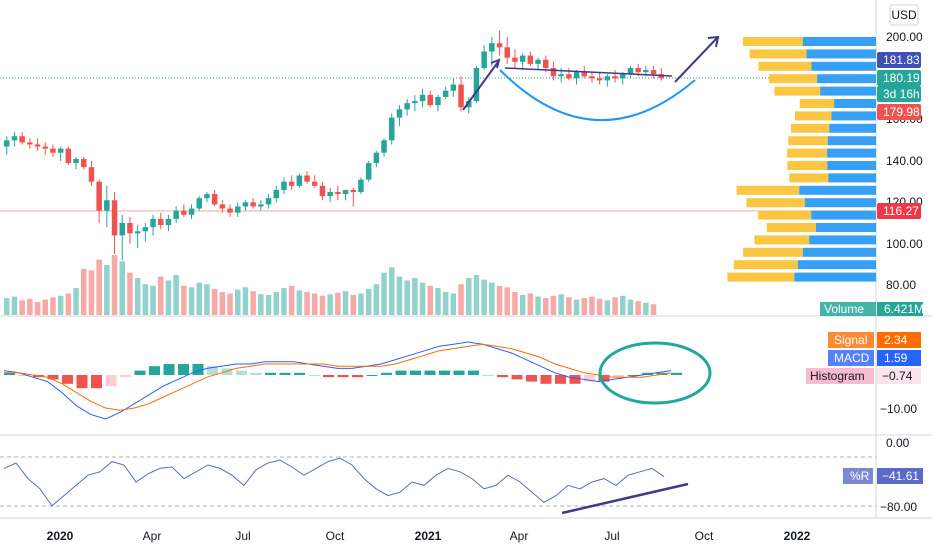 This screenshot has height=550, width=932. What do you see at coordinates (899, 135) in the screenshot?
I see `price-badges: 181.83 180.19 3d 16h 179.98 116.27` at bounding box center [899, 135].